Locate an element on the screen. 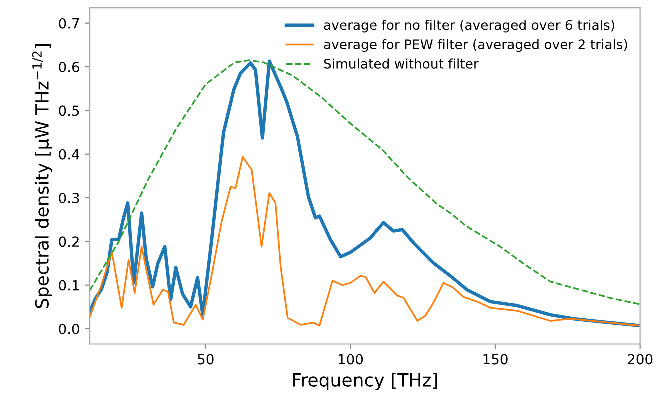 The image size is (667, 405). y-tick-label: 0.2 is located at coordinates (69, 242).